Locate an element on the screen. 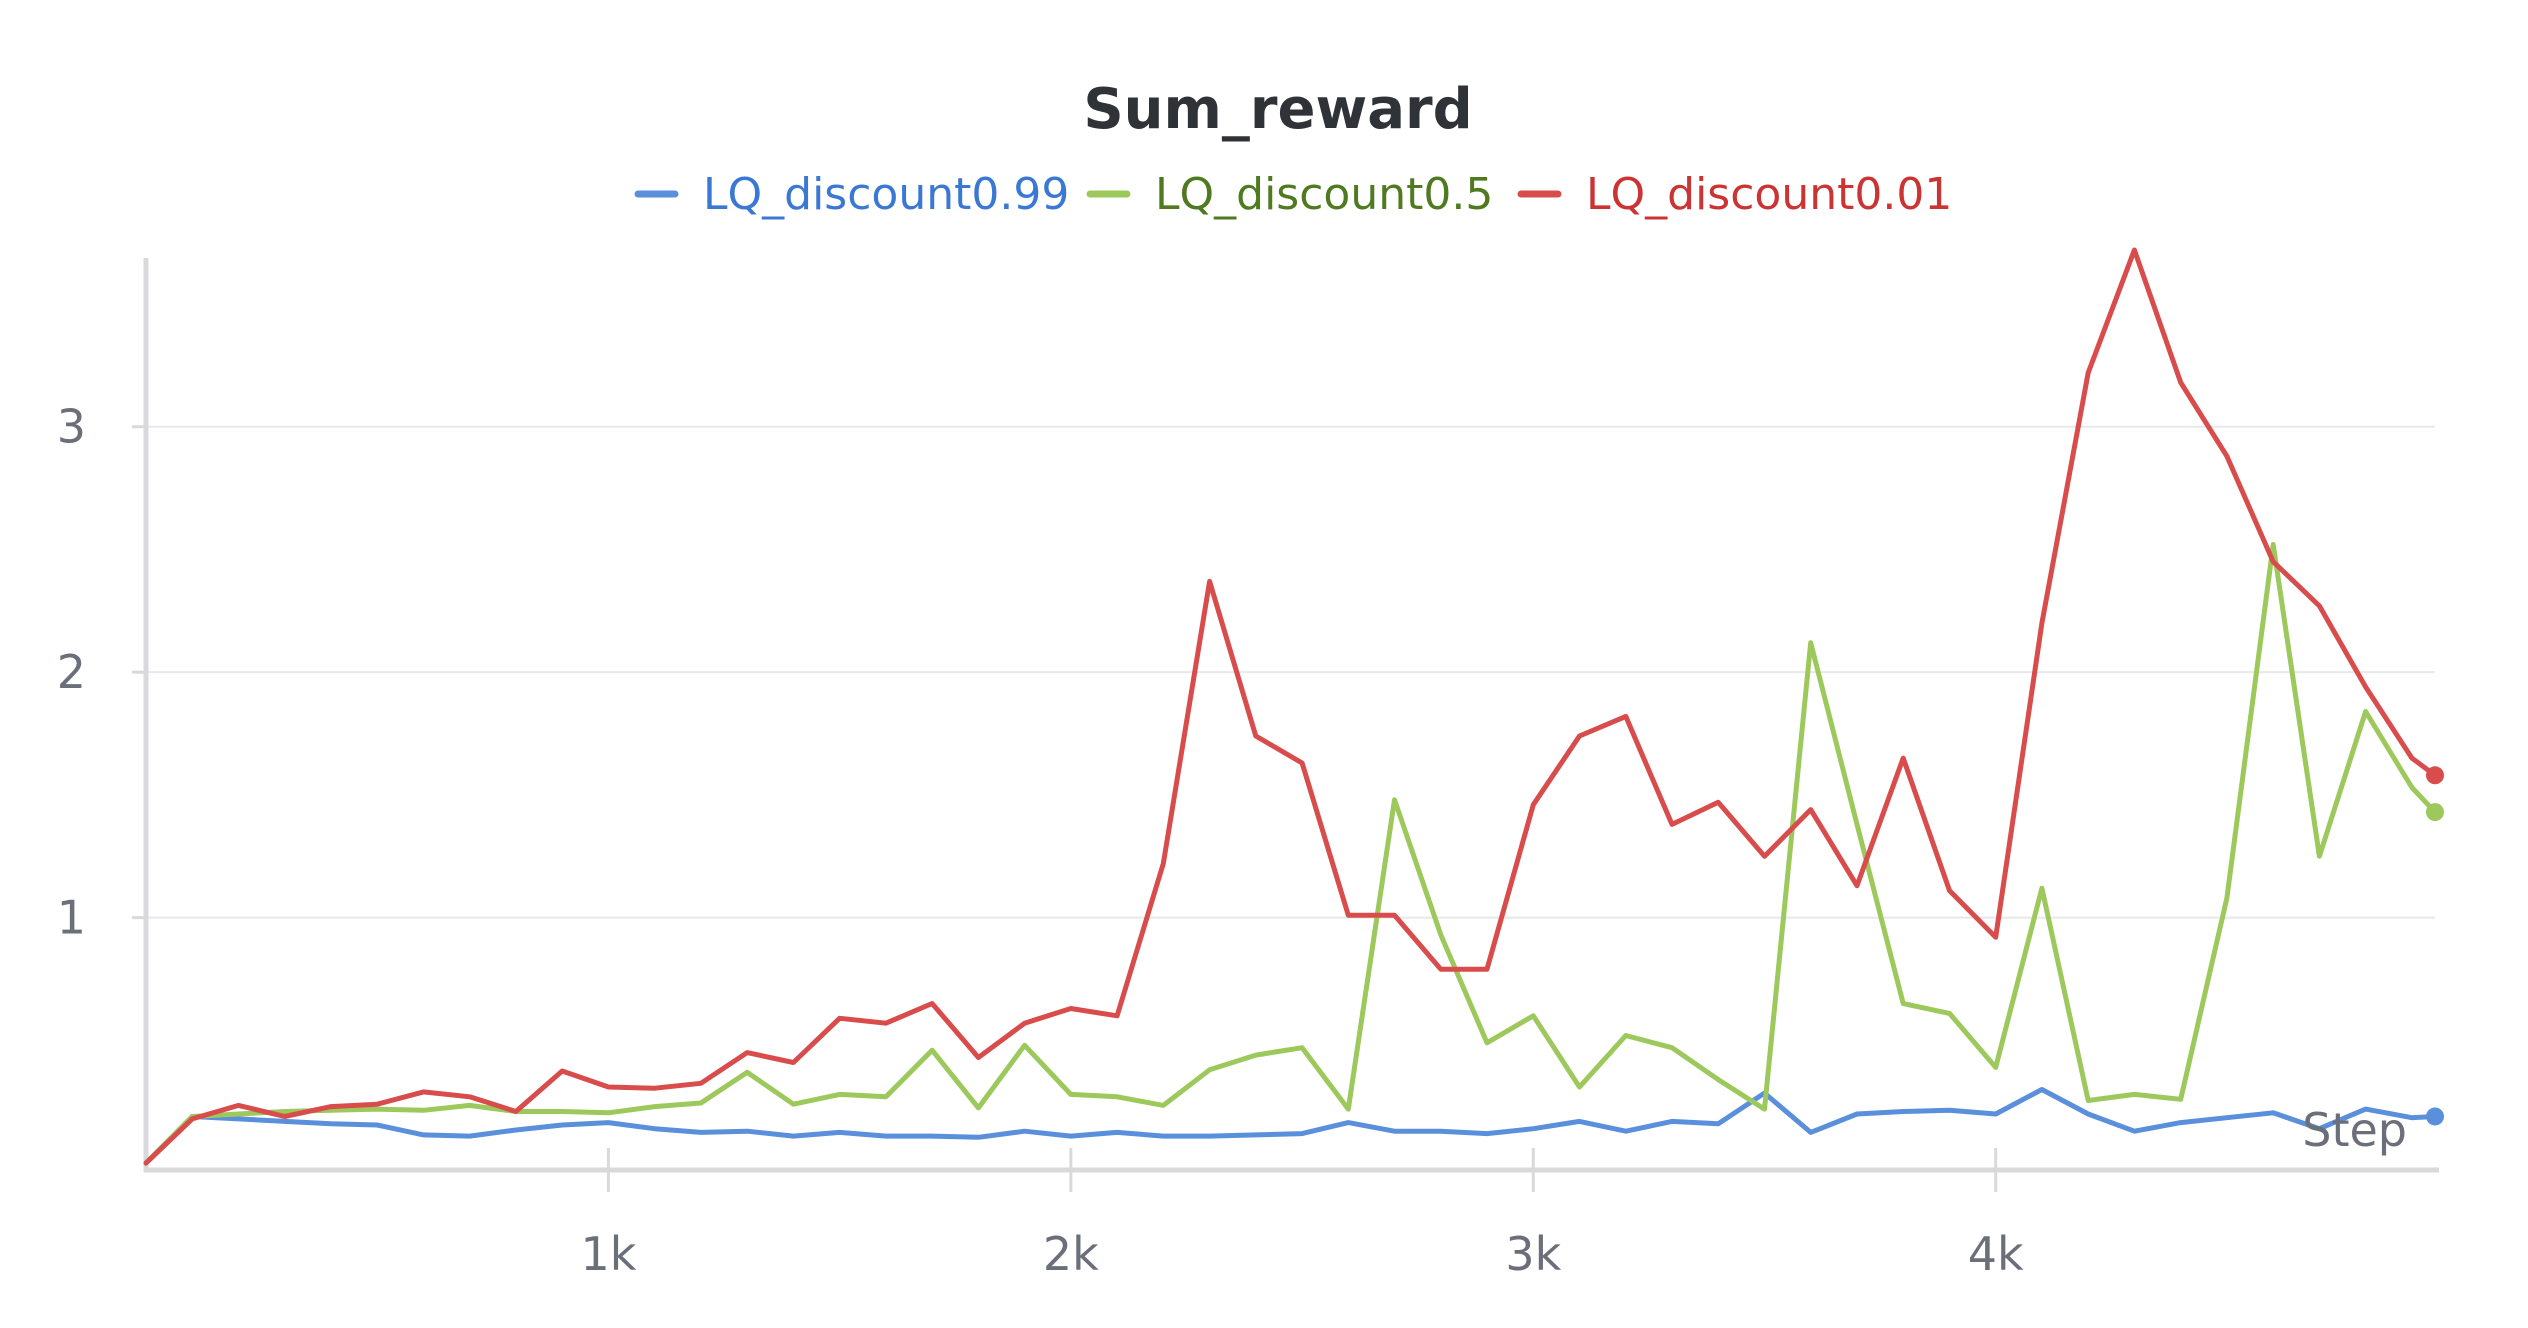  x-tick-label: 4k is located at coordinates (1996, 1254).